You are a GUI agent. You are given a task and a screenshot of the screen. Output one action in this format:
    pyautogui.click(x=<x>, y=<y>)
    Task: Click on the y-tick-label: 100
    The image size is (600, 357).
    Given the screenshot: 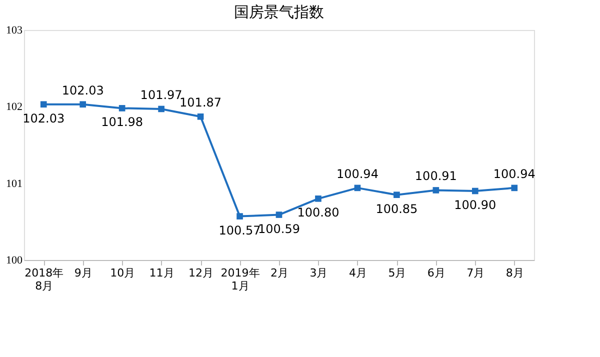 What is the action you would take?
    pyautogui.click(x=14, y=260)
    